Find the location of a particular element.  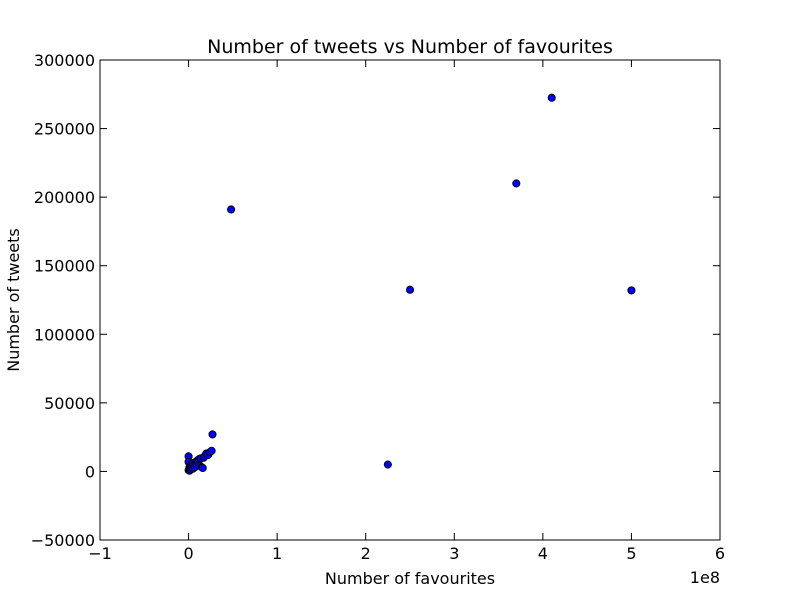

y-tick-label: 50000 is located at coordinates (69, 403).